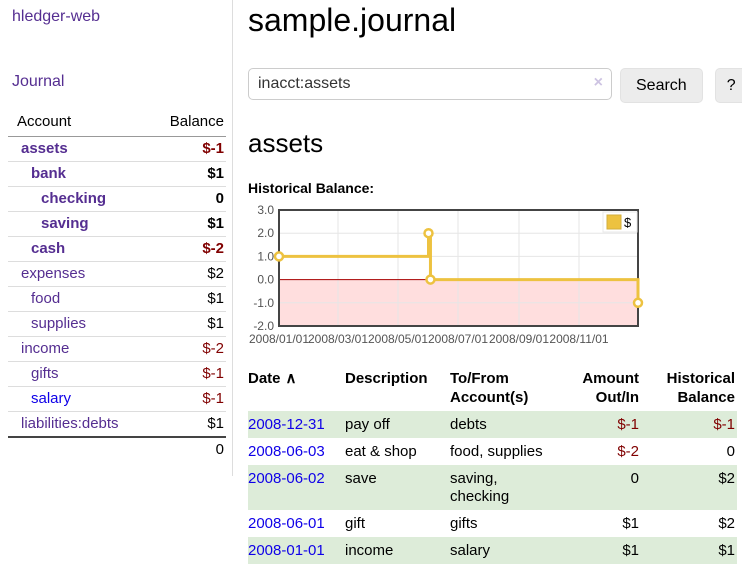 This screenshot has height=582, width=742. Describe the element at coordinates (286, 143) in the screenshot. I see `register-account-heading: assets` at that location.